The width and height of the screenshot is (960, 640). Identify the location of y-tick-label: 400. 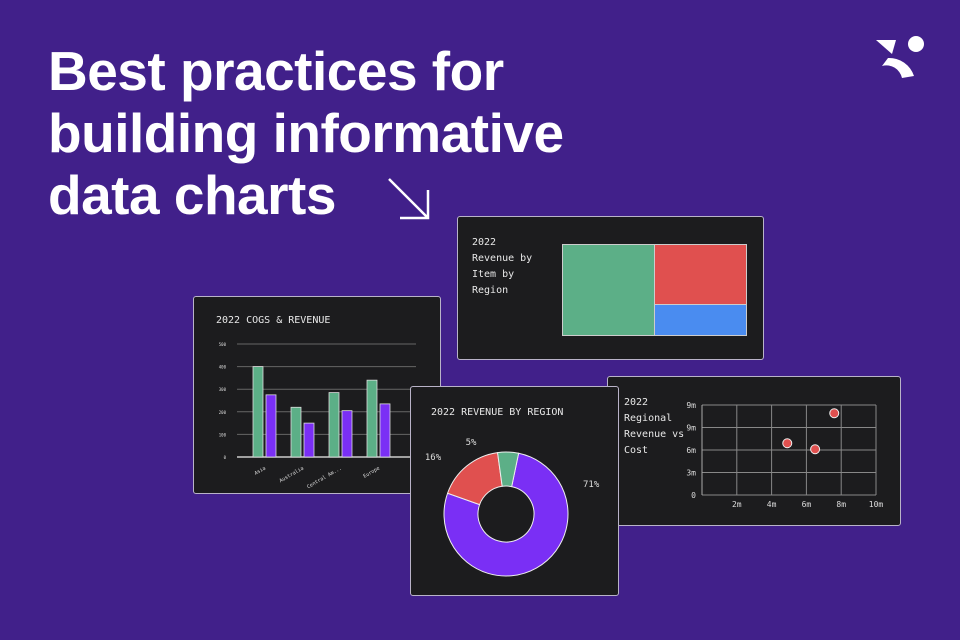
(223, 367).